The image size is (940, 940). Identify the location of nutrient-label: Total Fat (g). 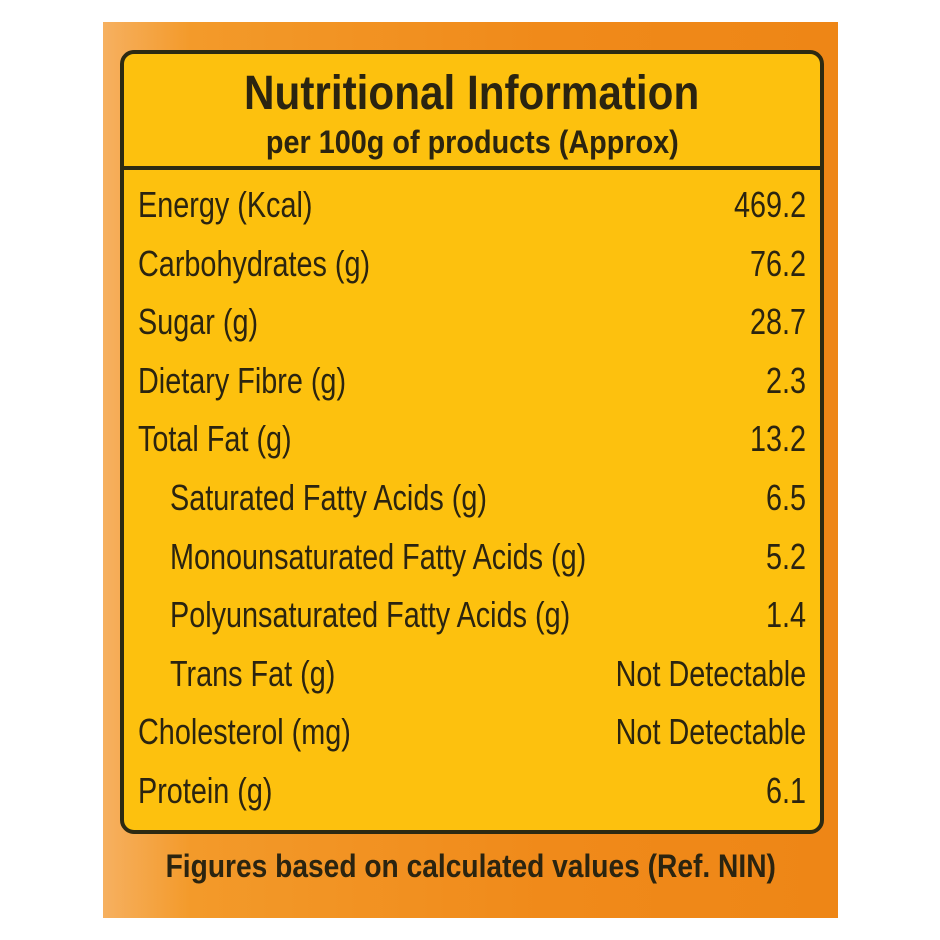
(215, 439).